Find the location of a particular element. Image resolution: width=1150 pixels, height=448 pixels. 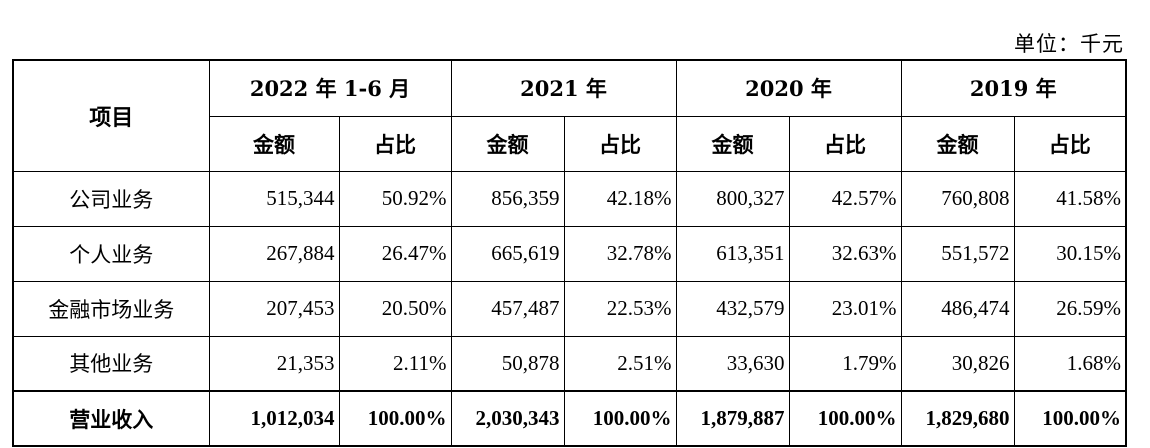

amount-cell: 30,826 is located at coordinates (957, 363).